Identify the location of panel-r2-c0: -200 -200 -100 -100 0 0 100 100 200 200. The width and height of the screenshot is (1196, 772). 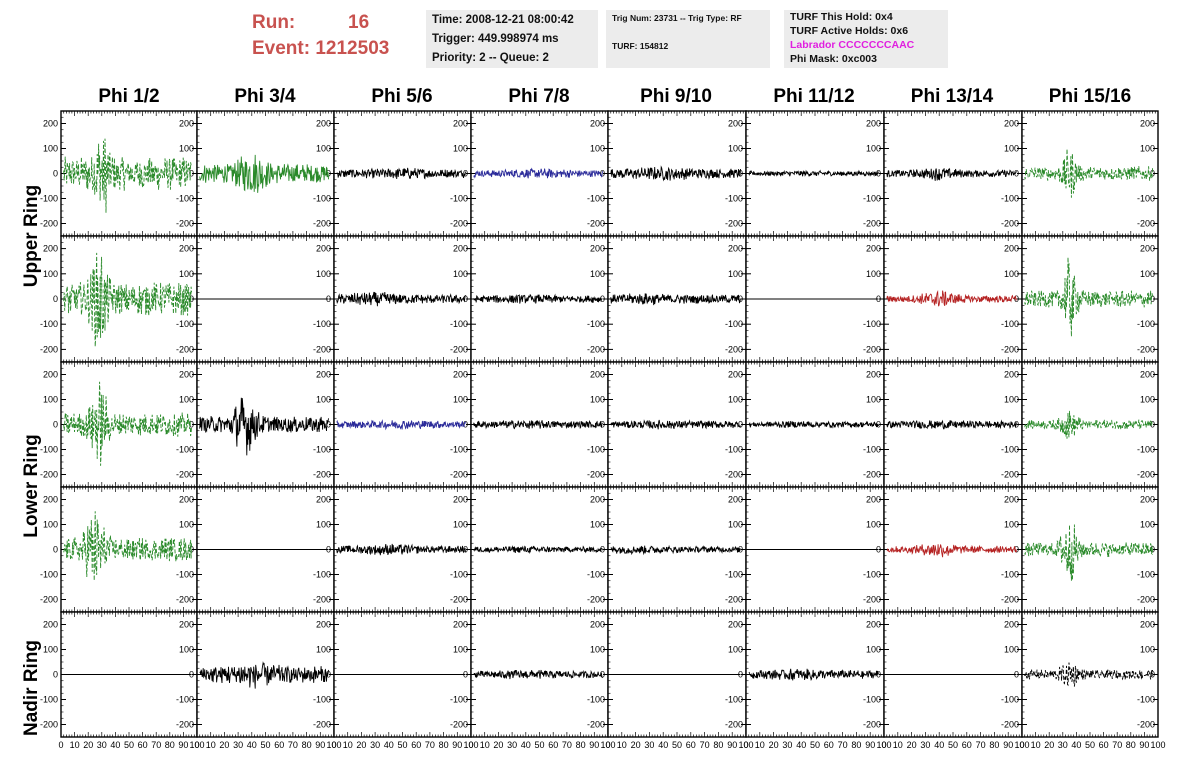
(119, 424).